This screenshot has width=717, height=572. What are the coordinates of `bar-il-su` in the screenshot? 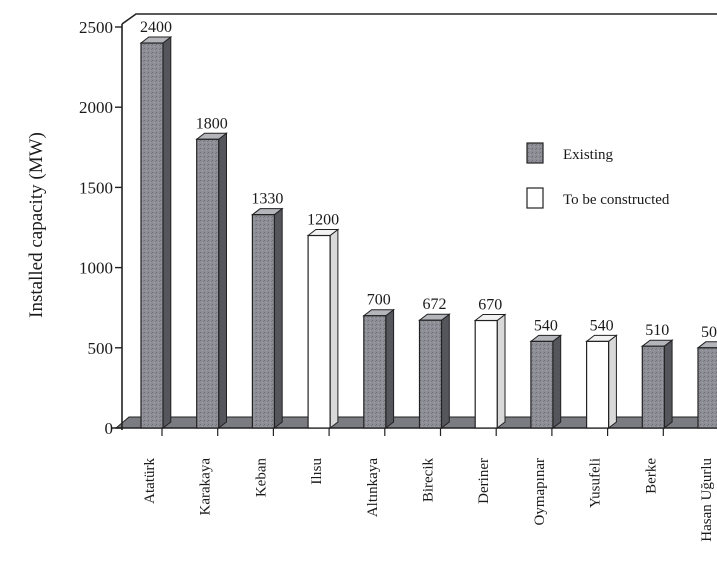 It's located at (323, 329).